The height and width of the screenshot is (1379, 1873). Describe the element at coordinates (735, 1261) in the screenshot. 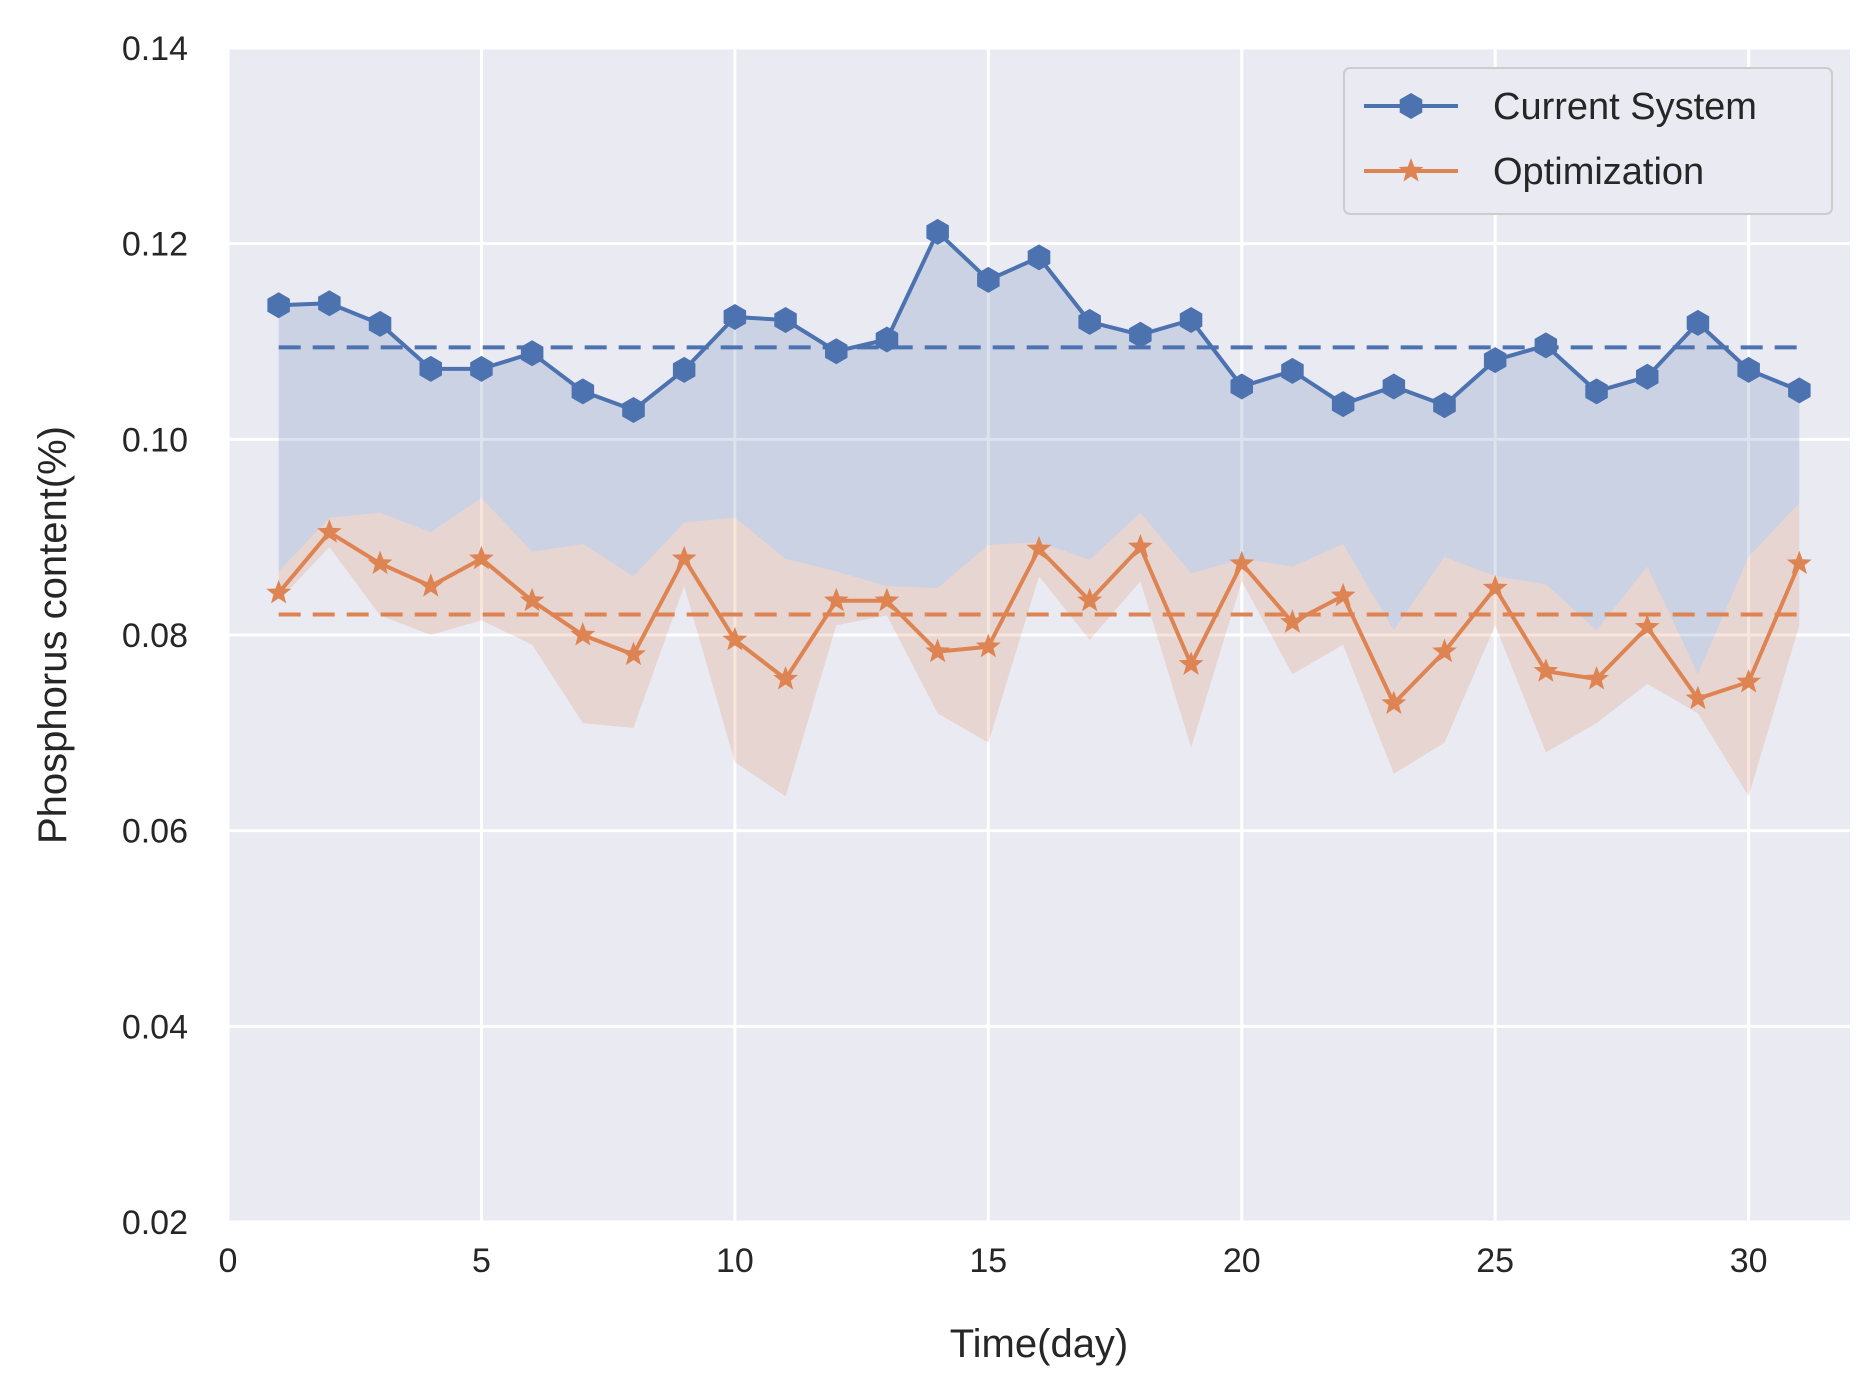

I see `x-tick-label: 10` at that location.